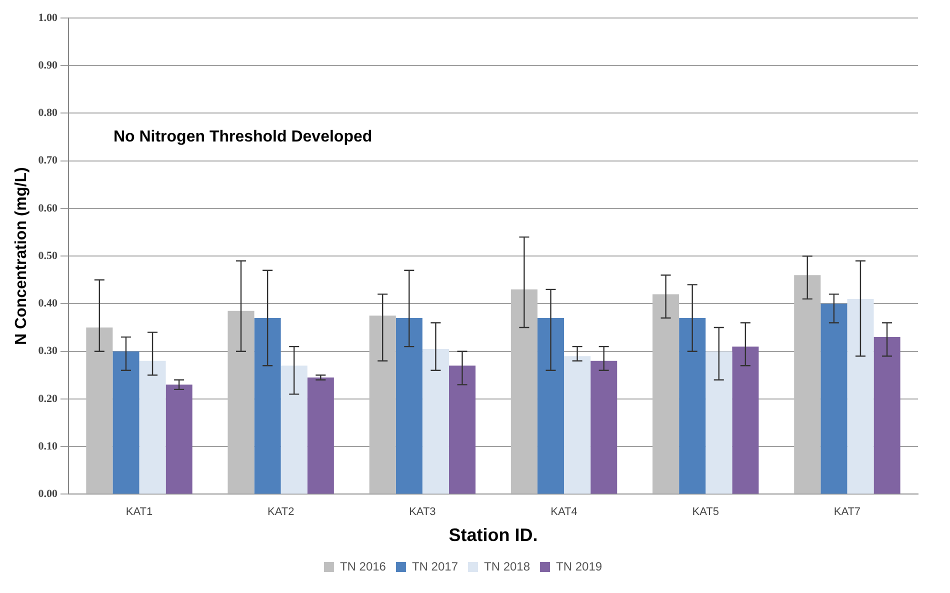 The width and height of the screenshot is (950, 593). I want to click on y-axis-title: N Concentration (mg/L), so click(21, 256).